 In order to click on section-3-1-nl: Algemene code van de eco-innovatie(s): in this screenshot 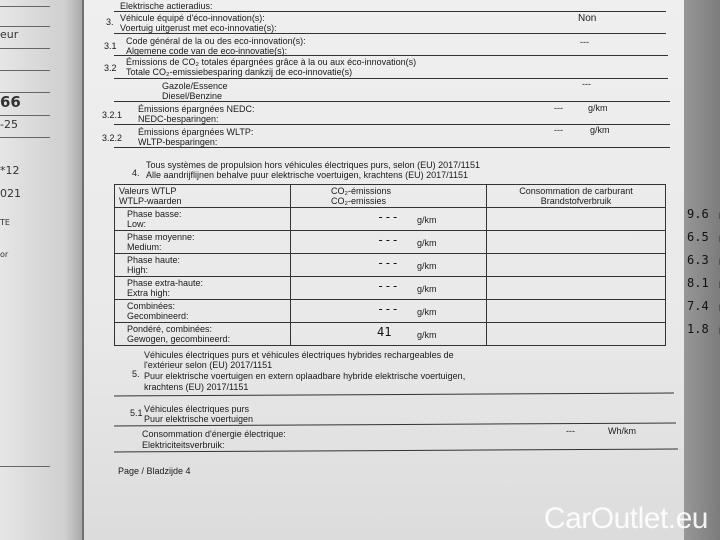, I will do `click(207, 51)`.